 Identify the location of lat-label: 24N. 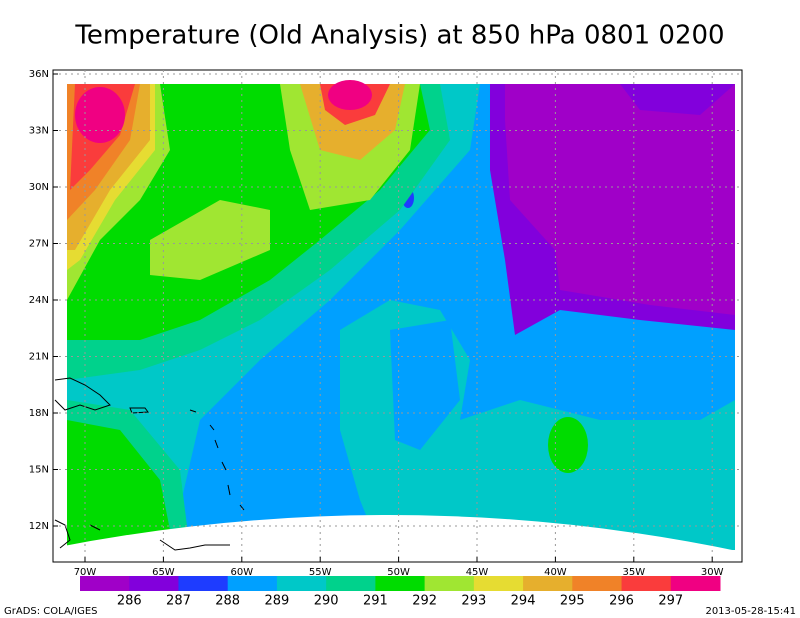
(39, 300).